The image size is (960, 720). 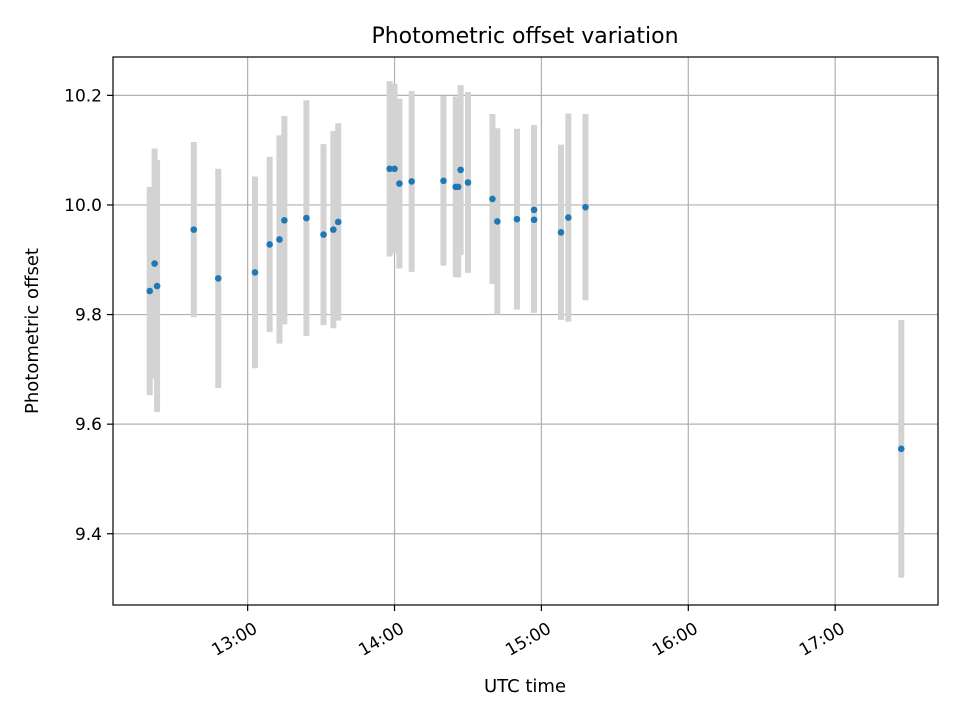 What do you see at coordinates (524, 36) in the screenshot?
I see `chart-title: Photometric offset variation` at bounding box center [524, 36].